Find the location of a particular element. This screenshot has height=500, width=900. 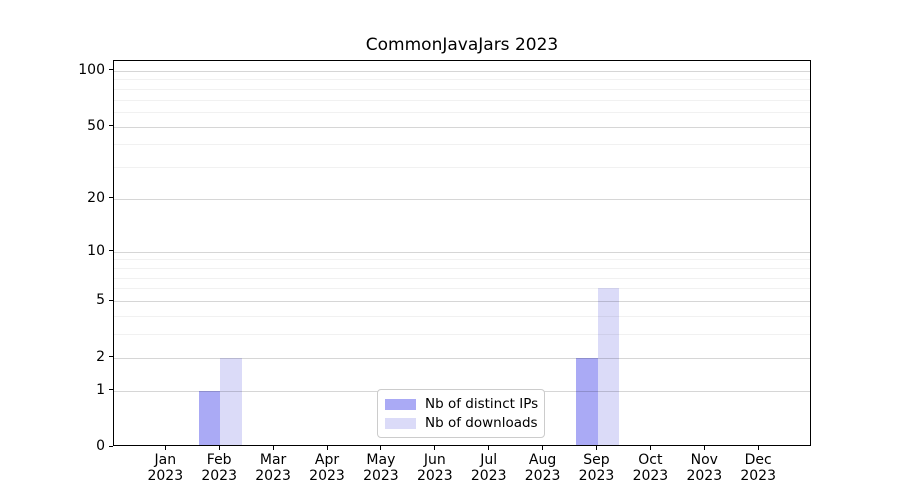

x-tick-label: Sep 2023 is located at coordinates (597, 468).